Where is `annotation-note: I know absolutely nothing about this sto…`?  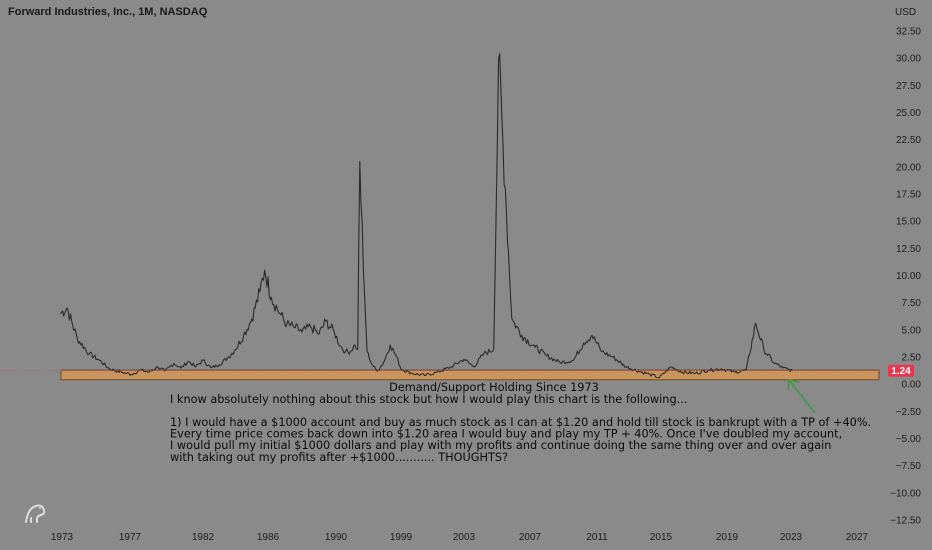 annotation-note: I know absolutely nothing about this sto… is located at coordinates (520, 428).